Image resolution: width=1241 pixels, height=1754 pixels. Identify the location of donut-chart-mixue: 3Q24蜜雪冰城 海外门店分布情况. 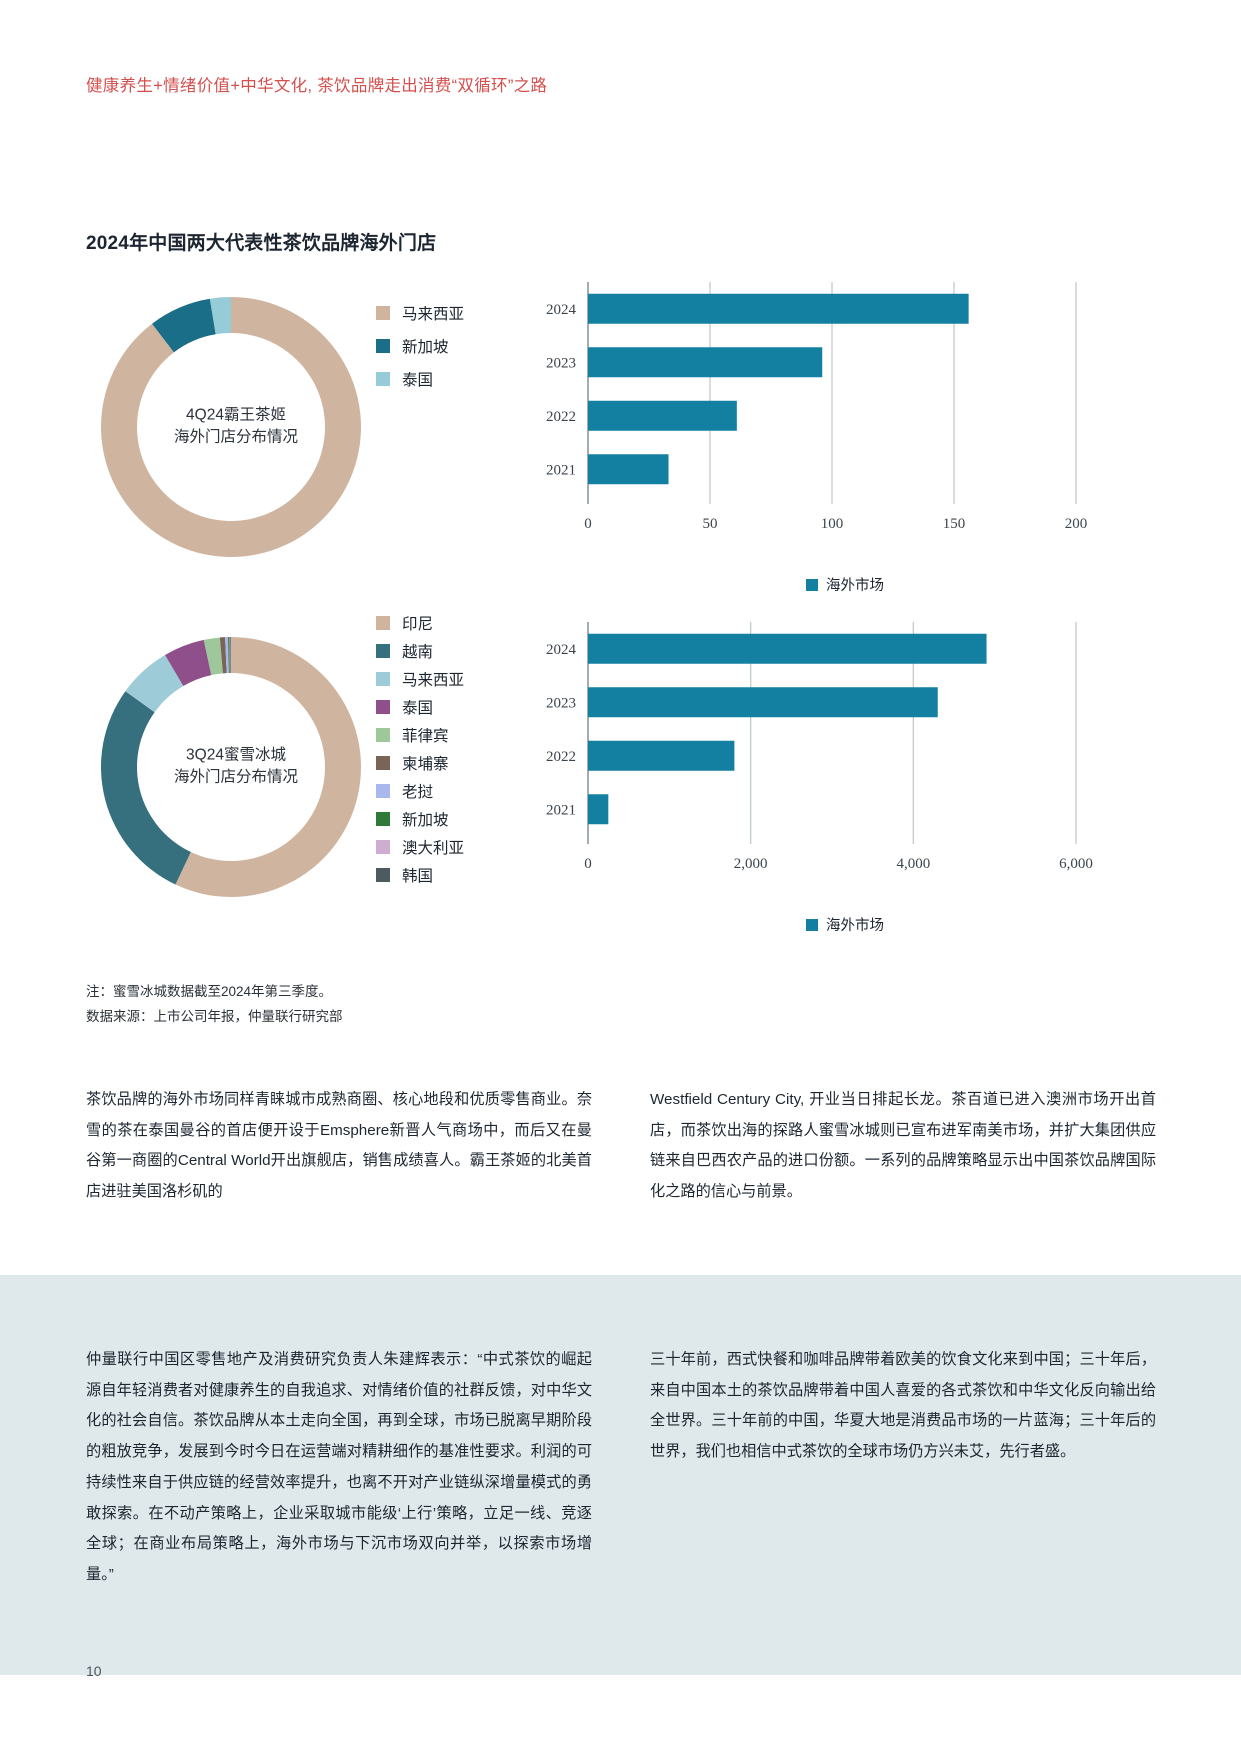
(236, 767).